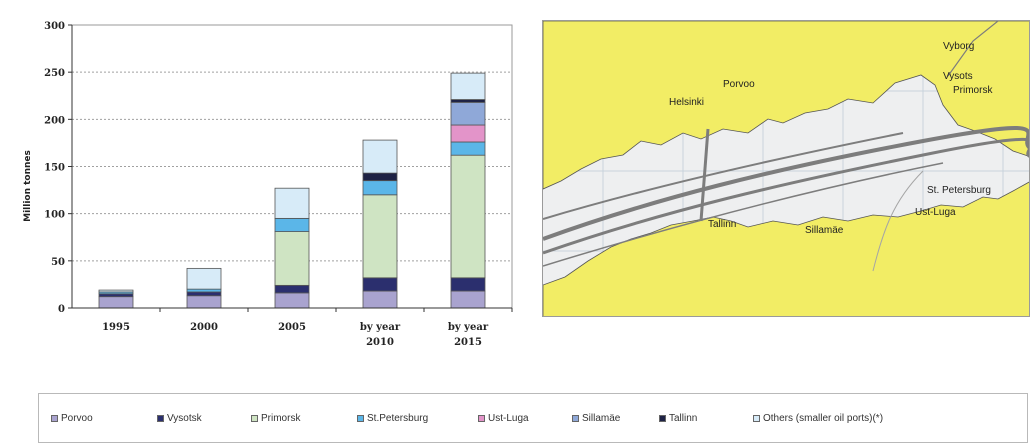 The height and width of the screenshot is (445, 1030). What do you see at coordinates (184, 418) in the screenshot?
I see `legend-label: Vysotsk` at bounding box center [184, 418].